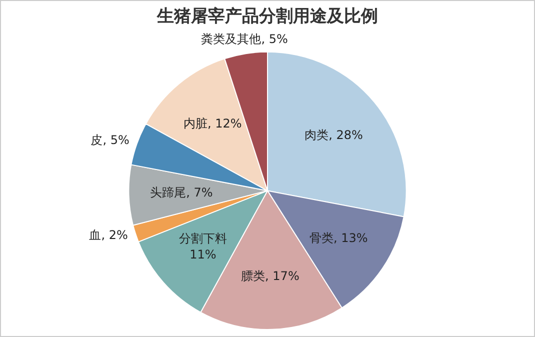 Image resolution: width=535 pixels, height=337 pixels. Describe the element at coordinates (270, 275) in the screenshot. I see `slice-label: 膘类, 17%` at that location.